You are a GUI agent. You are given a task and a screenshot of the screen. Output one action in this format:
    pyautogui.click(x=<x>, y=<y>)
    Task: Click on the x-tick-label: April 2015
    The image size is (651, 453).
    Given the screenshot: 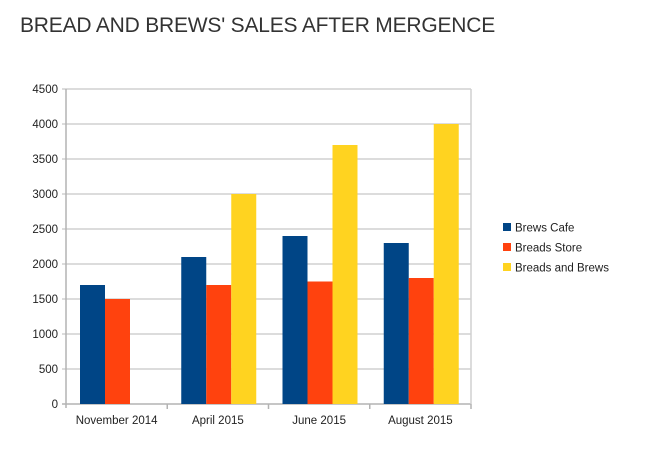 What is the action you would take?
    pyautogui.click(x=218, y=421)
    